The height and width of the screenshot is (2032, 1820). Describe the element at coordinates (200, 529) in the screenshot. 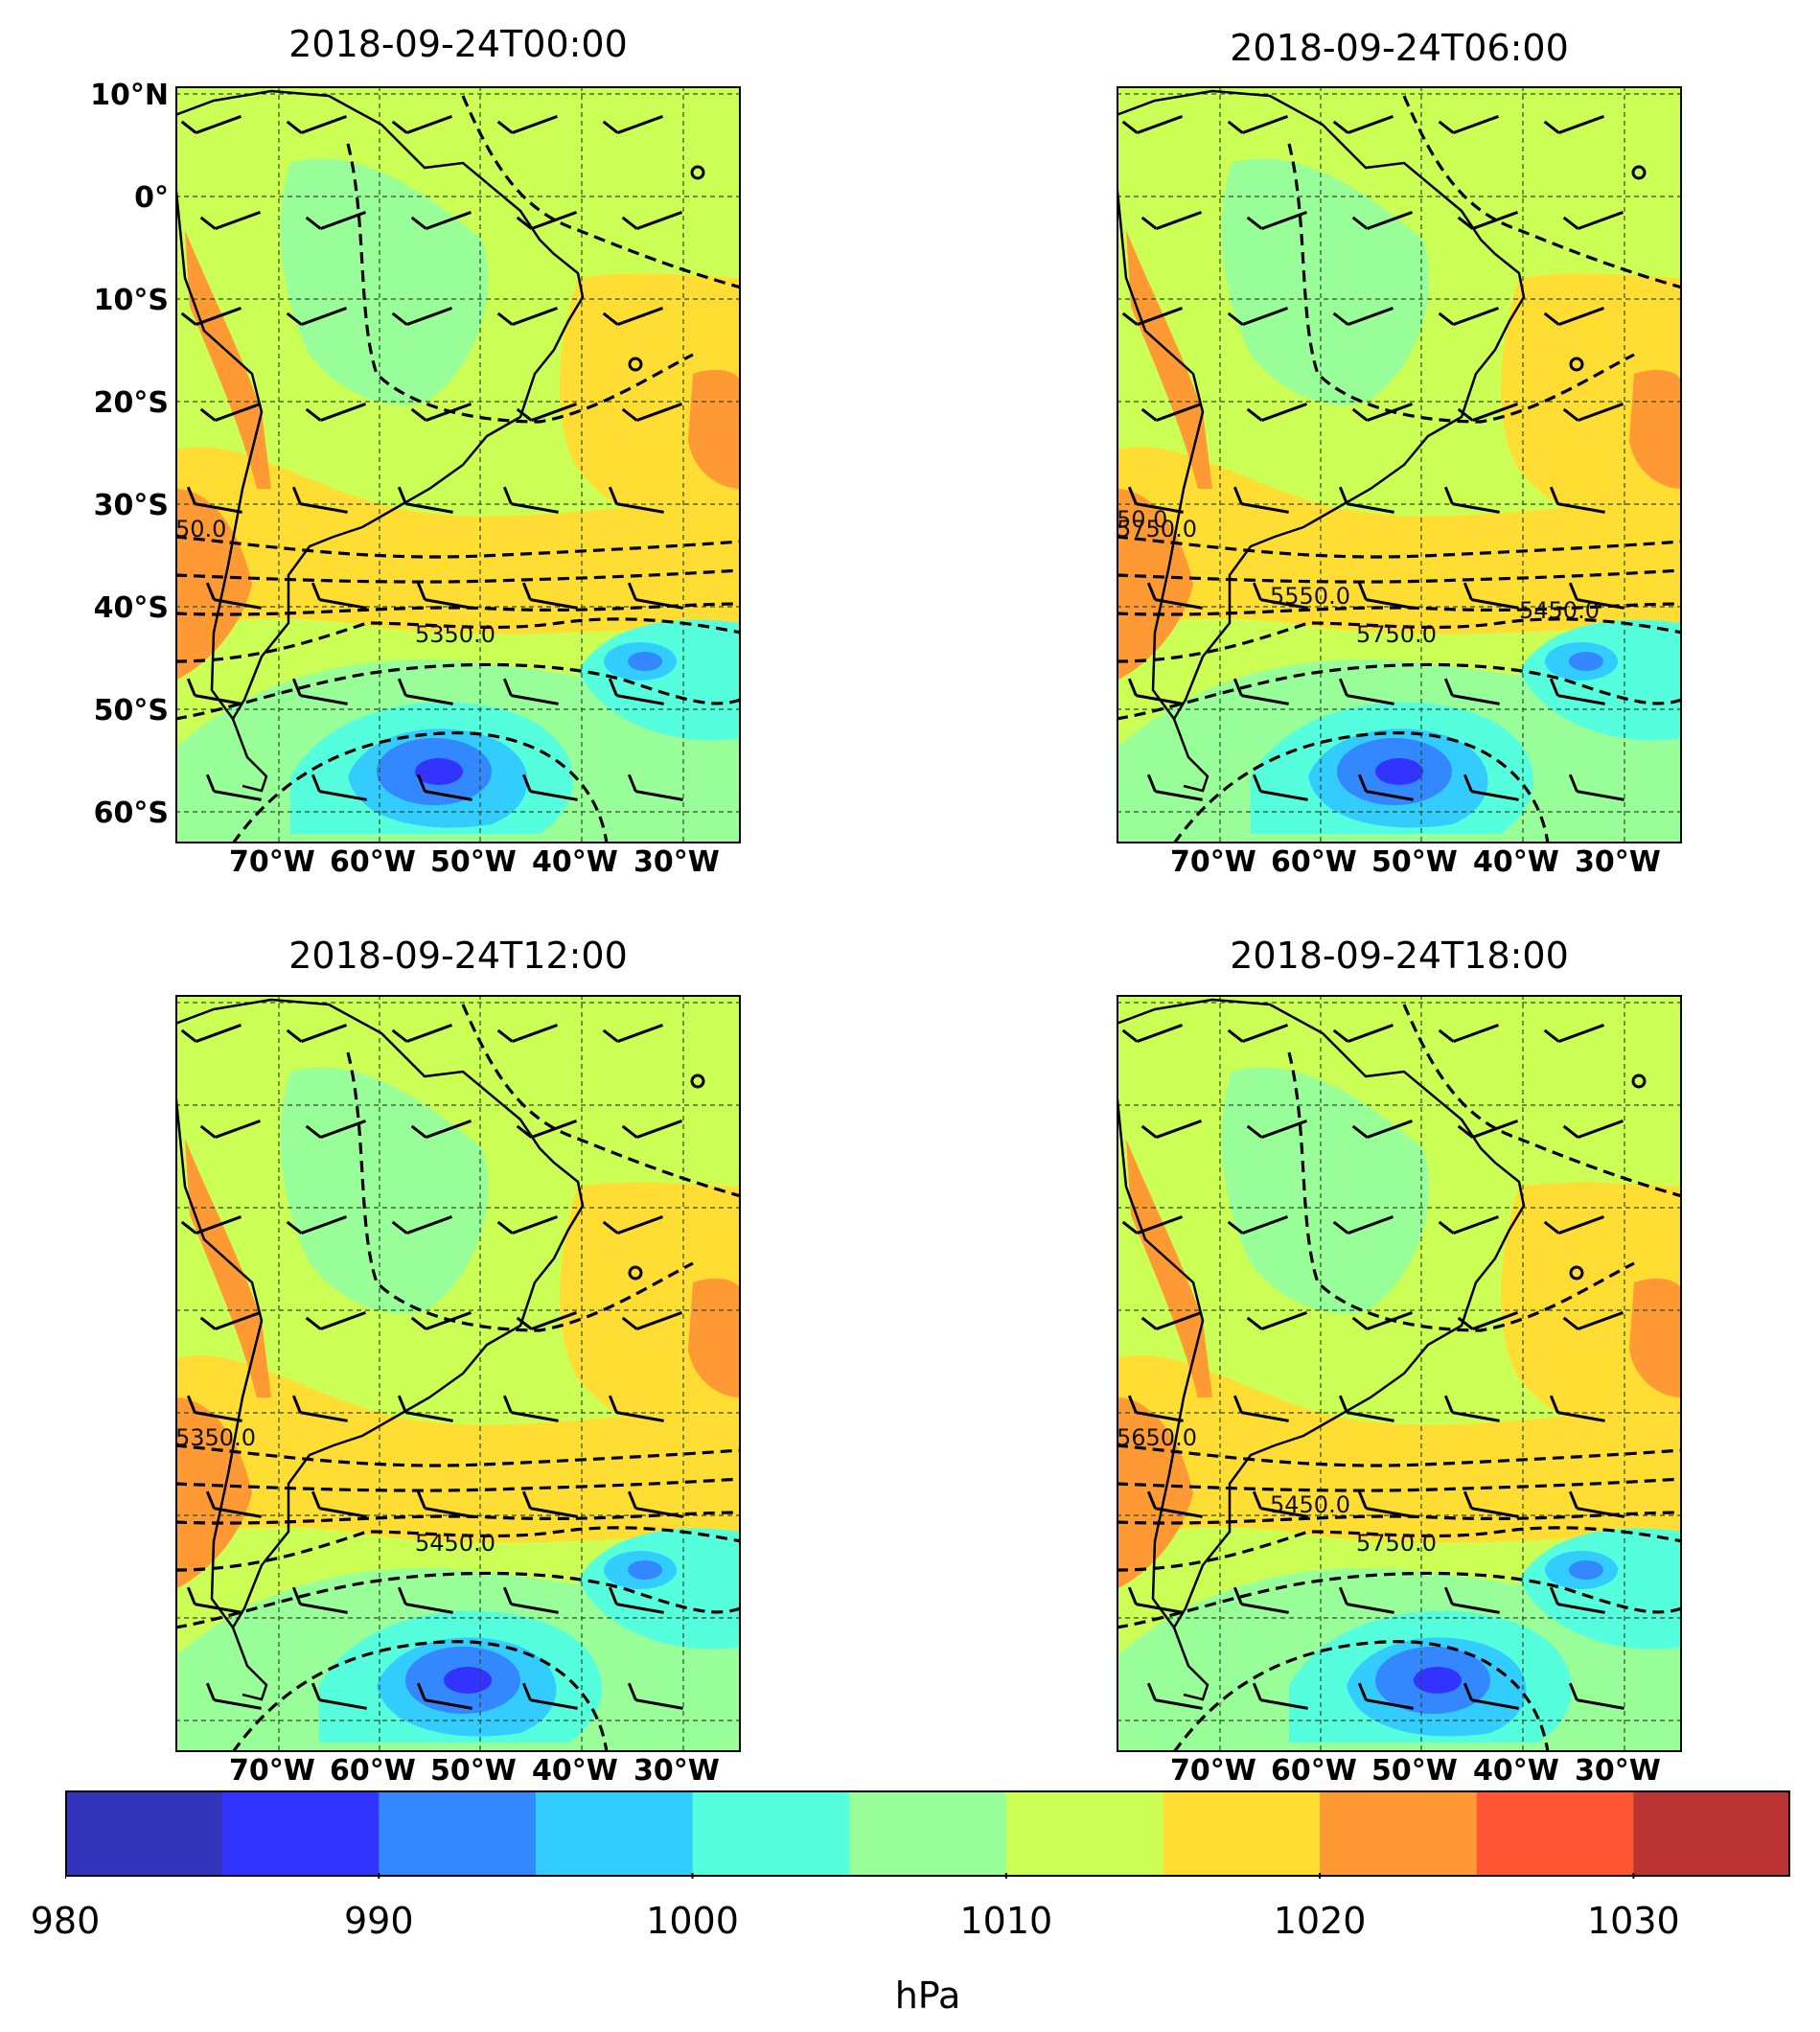

I see `contour-label: 50.0` at that location.